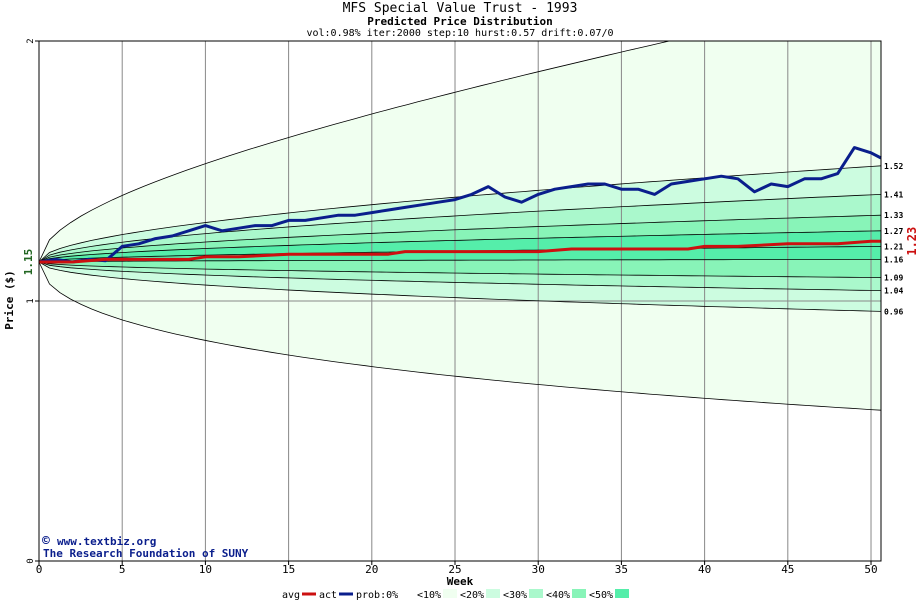 The image size is (920, 600). What do you see at coordinates (893, 194) in the screenshot?
I see `band-label-1.41: 1.41` at bounding box center [893, 194].